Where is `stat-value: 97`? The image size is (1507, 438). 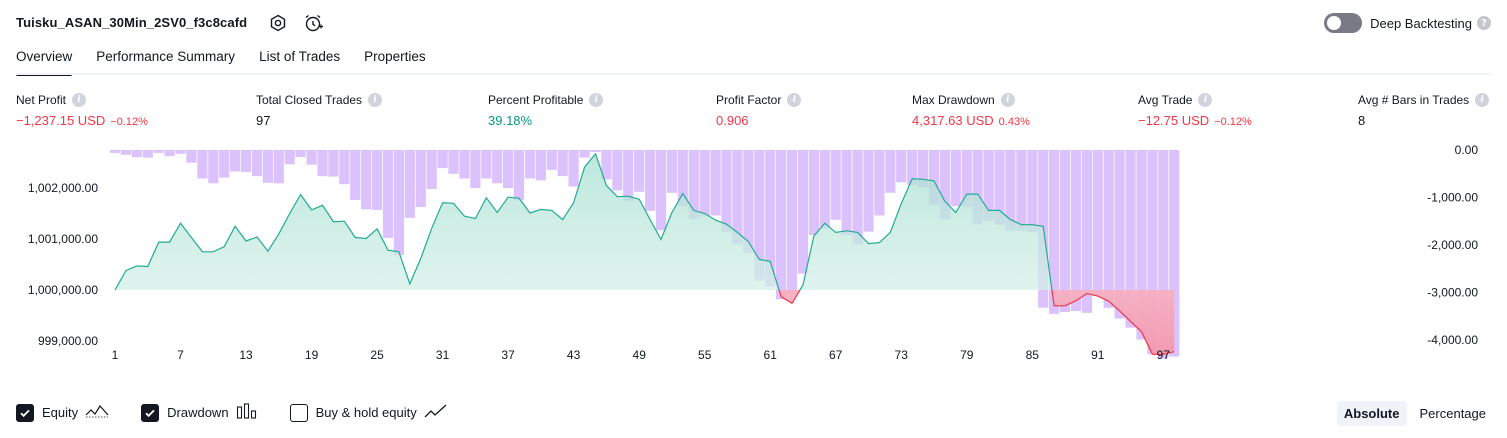 stat-value: 97 is located at coordinates (263, 120).